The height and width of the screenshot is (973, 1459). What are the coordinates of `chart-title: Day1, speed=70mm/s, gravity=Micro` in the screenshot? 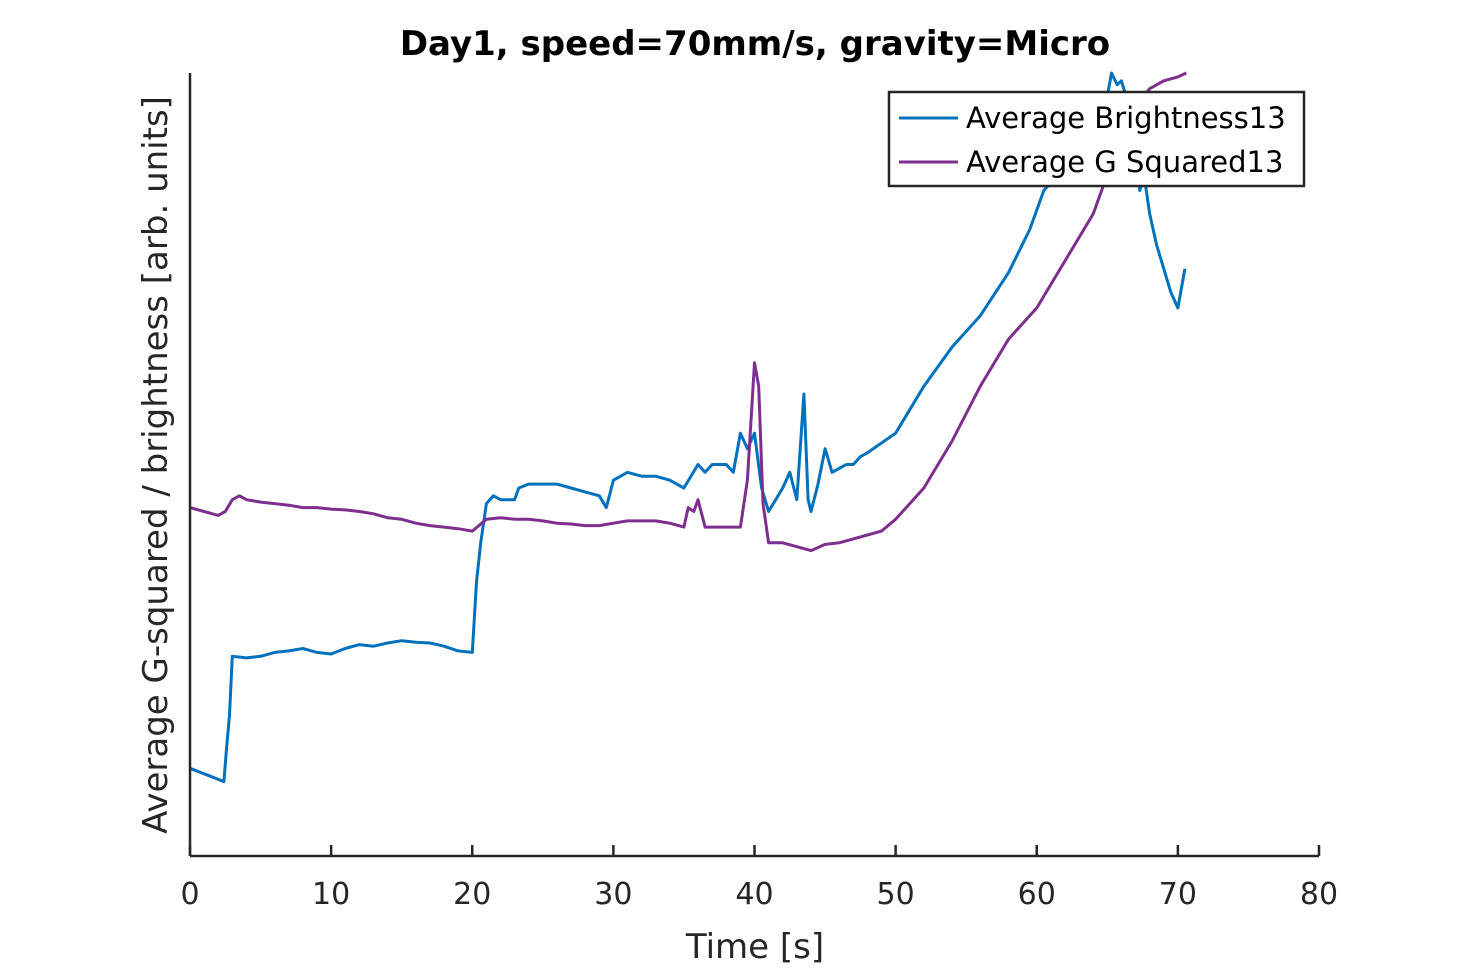 It's located at (755, 44).